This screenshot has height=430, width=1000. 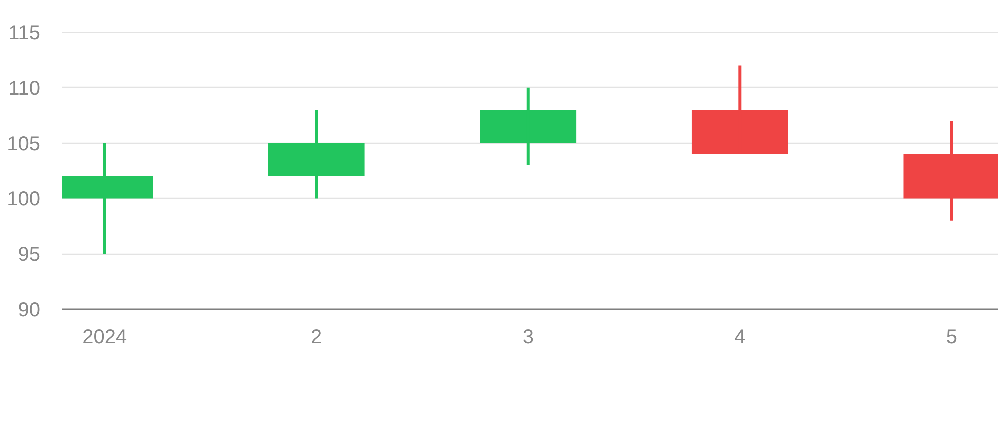 I want to click on x-tick-label: 2024, so click(x=105, y=337).